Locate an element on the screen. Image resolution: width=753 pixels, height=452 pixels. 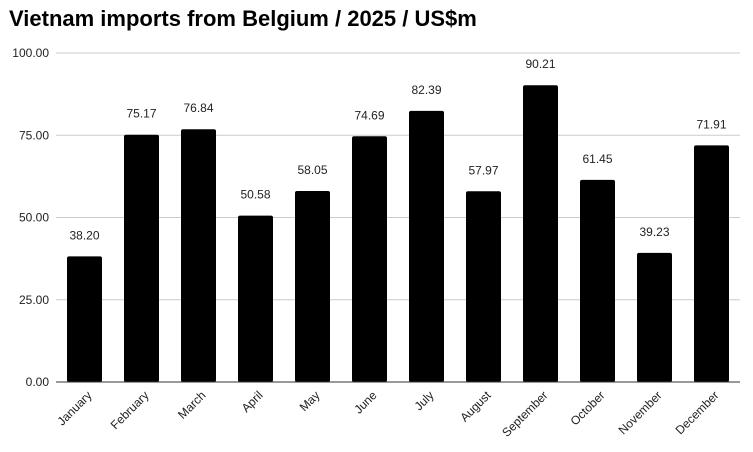
x-tick-label: July is located at coordinates (424, 400).